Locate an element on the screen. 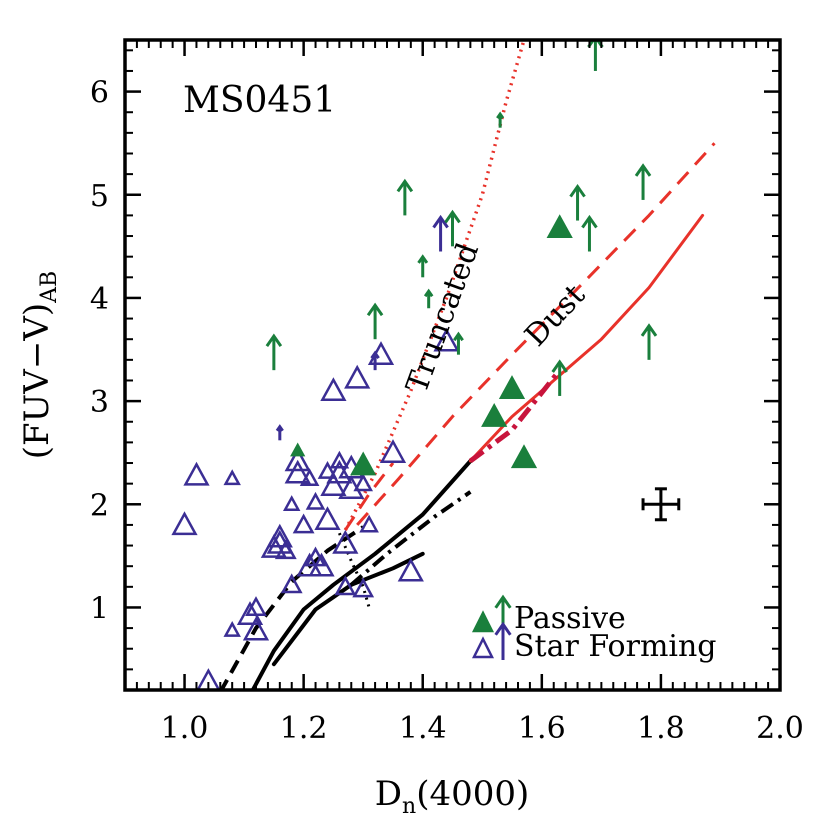 The height and width of the screenshot is (830, 830). x-axis-title: Dn(4000) is located at coordinates (452, 796).